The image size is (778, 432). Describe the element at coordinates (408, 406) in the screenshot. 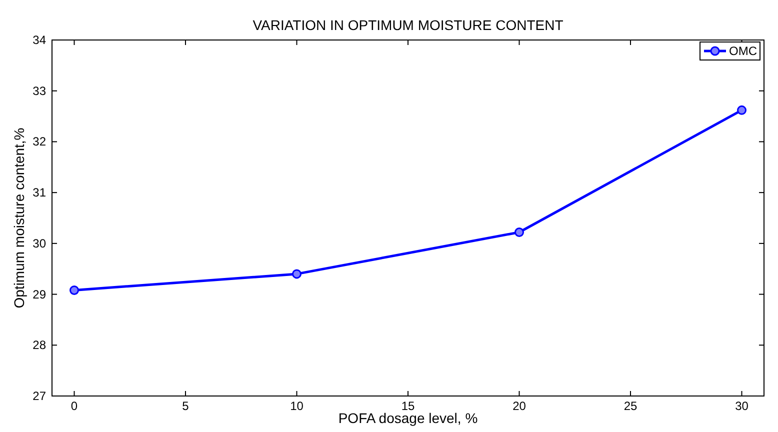

I see `x-tick-label: 15` at that location.